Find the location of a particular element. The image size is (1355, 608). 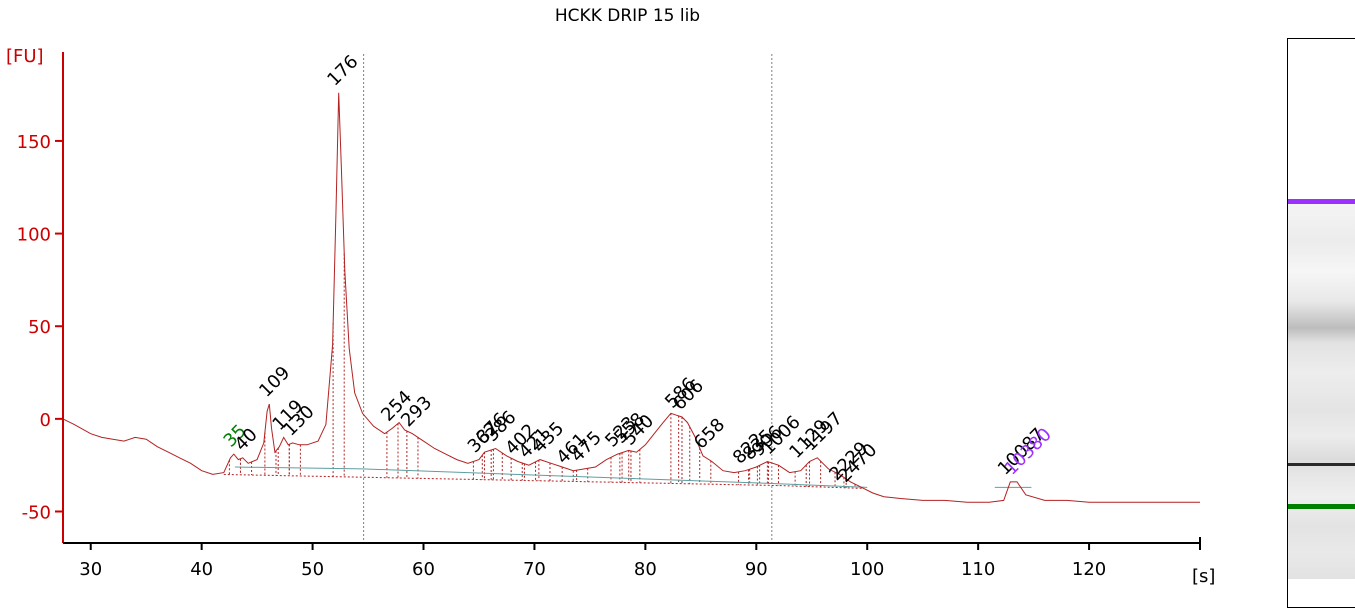

x-tick-label: 120 is located at coordinates (1089, 569).